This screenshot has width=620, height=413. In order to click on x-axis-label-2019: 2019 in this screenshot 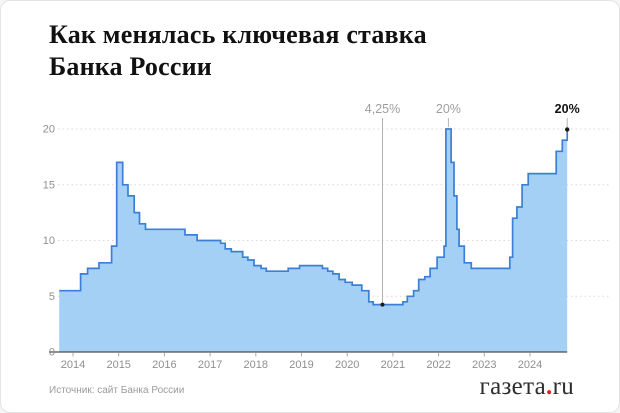, I will do `click(301, 365)`.